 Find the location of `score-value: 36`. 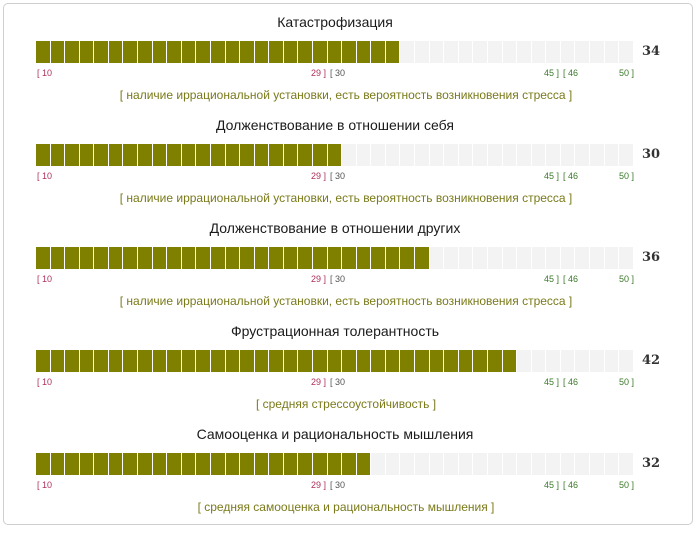

score-value: 36 is located at coordinates (651, 257).